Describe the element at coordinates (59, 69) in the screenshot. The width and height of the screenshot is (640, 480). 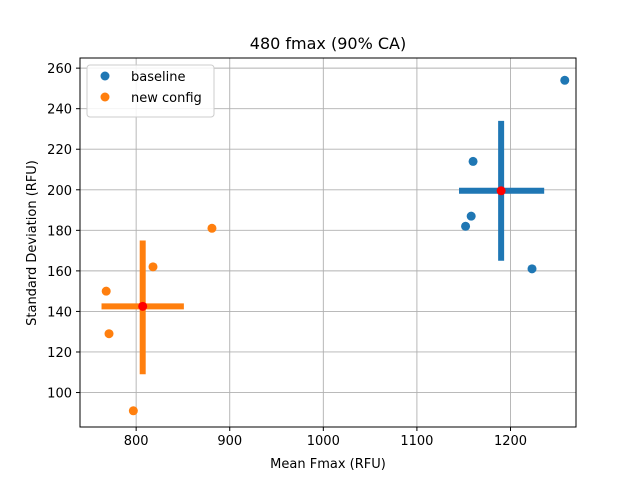
I see `y-tick-label: 260` at that location.